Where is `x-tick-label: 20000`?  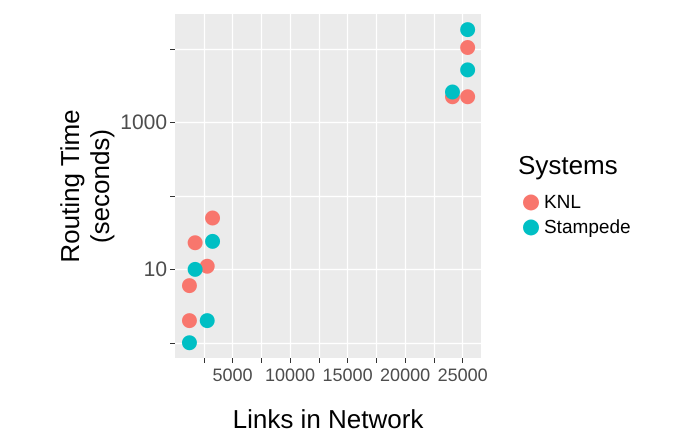
x-tick-label: 20000 is located at coordinates (405, 375).